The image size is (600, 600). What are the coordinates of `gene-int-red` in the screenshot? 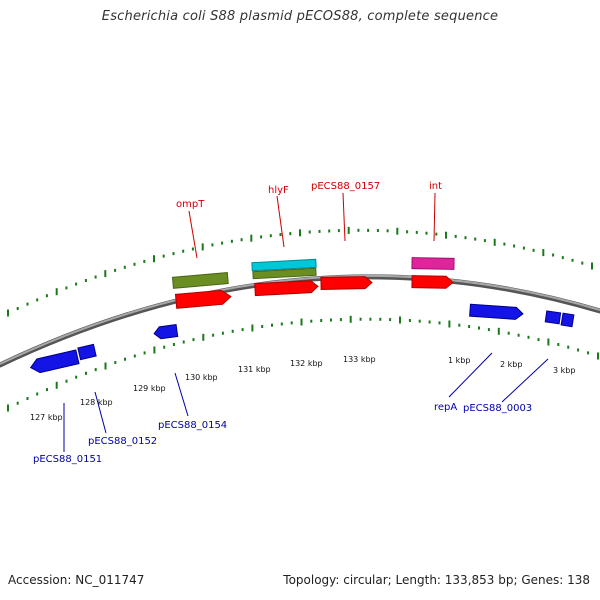 It's located at (432, 282).